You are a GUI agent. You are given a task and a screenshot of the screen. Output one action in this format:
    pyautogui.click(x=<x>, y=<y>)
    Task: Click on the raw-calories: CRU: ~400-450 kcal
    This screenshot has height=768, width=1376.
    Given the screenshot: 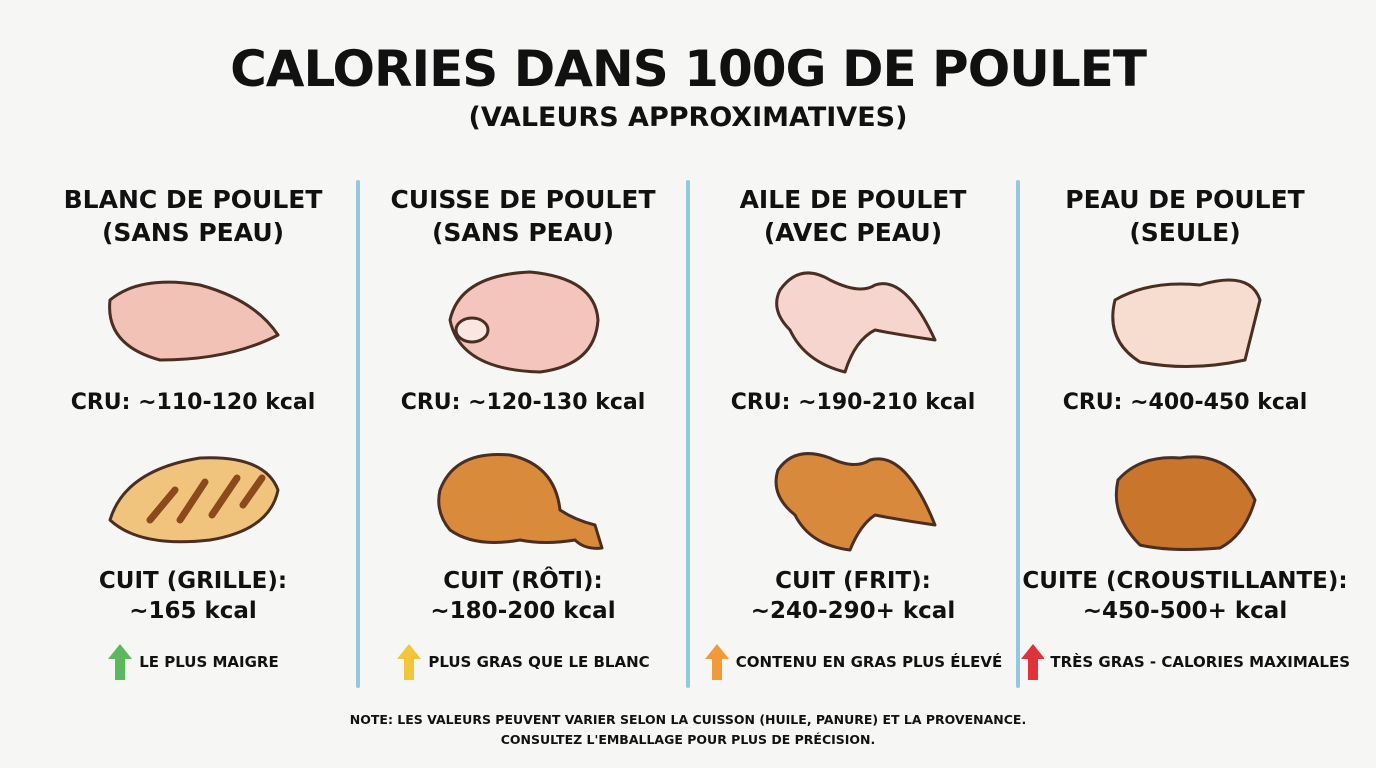 What is the action you would take?
    pyautogui.click(x=1185, y=402)
    